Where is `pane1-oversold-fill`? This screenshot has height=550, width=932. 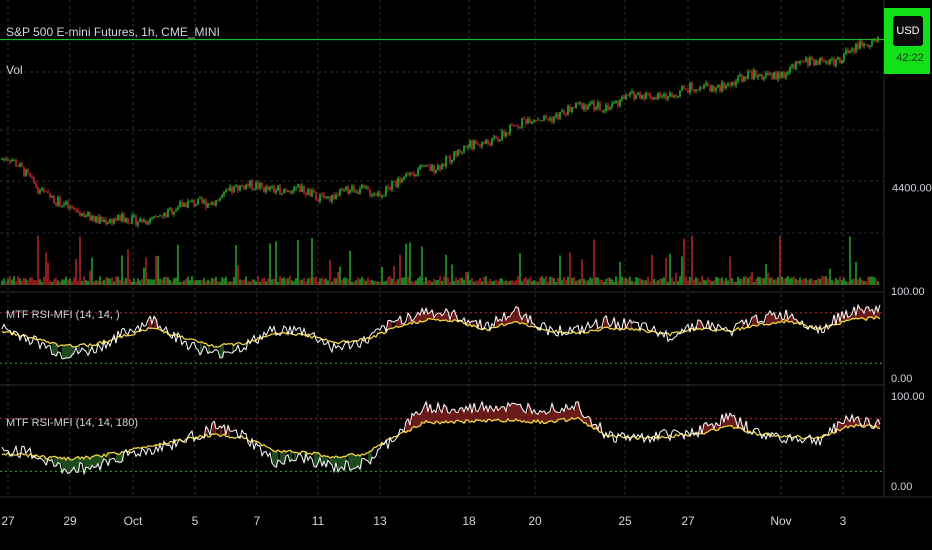 pane1-oversold-fill is located at coordinates (71, 351).